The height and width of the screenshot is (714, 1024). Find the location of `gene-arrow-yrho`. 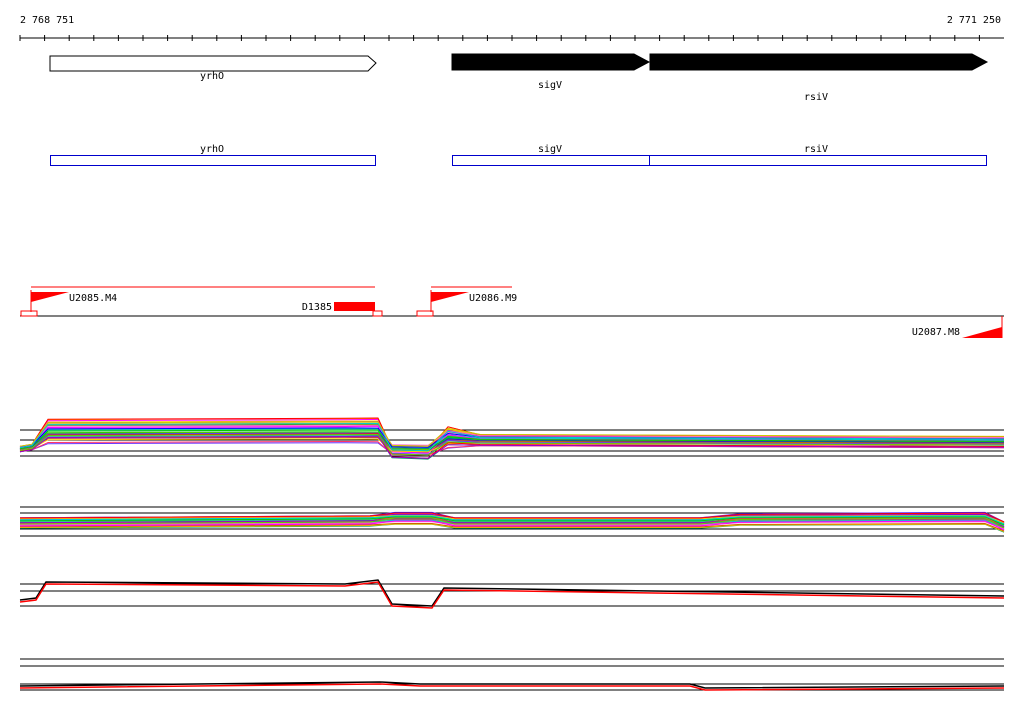

gene-arrow-yrho is located at coordinates (213, 63).